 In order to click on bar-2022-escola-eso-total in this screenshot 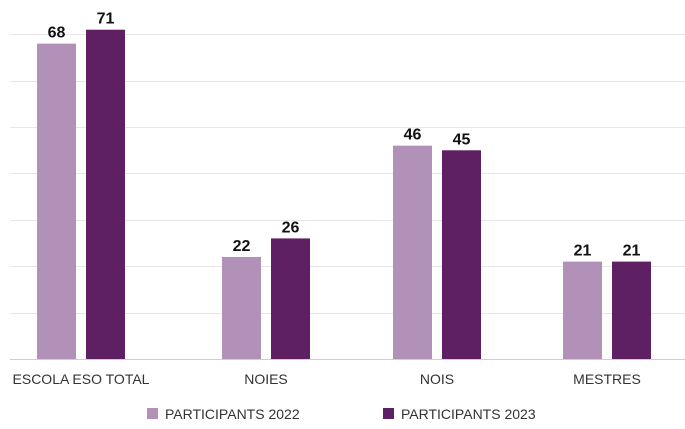, I will do `click(56, 201)`.